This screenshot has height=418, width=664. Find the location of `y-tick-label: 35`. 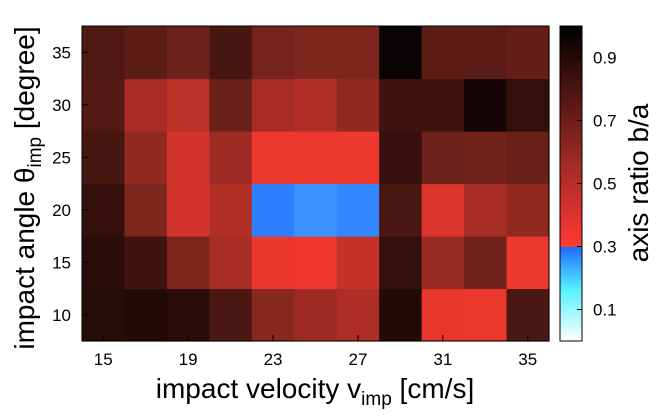

y-tick-label: 35 is located at coordinates (61, 52).